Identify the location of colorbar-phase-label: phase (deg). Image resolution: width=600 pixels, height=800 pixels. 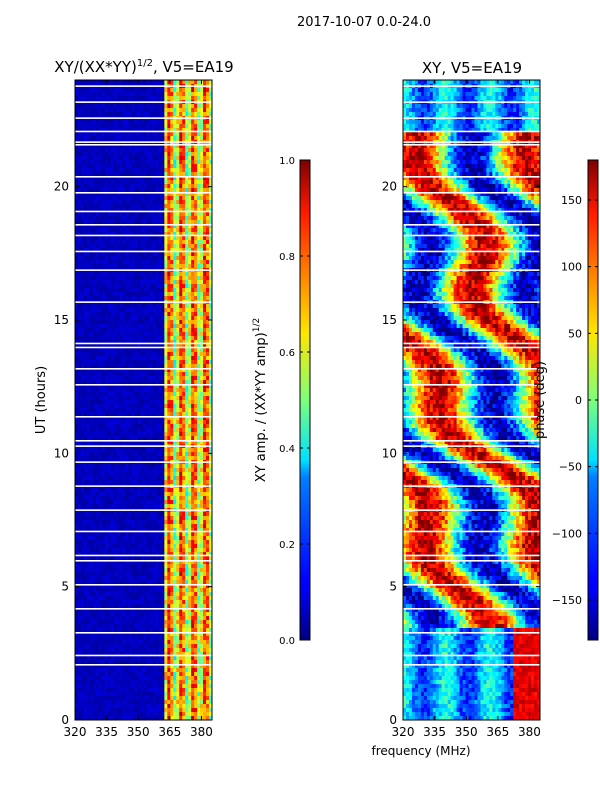
(540, 400).